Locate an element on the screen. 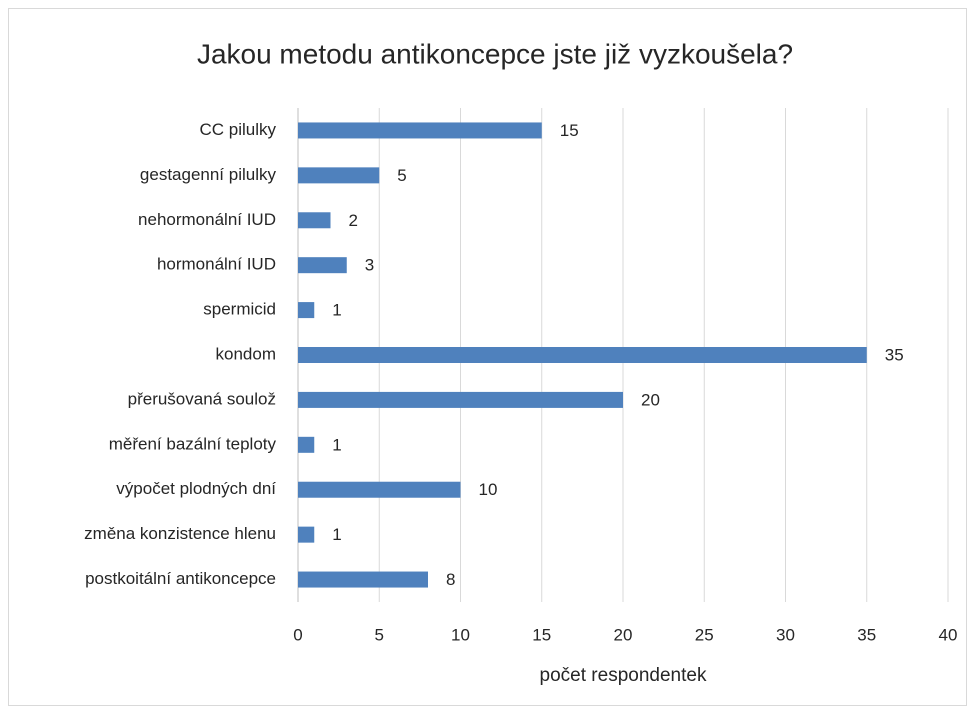 This screenshot has height=720, width=976. y-tick-label: spermicid is located at coordinates (239, 309).